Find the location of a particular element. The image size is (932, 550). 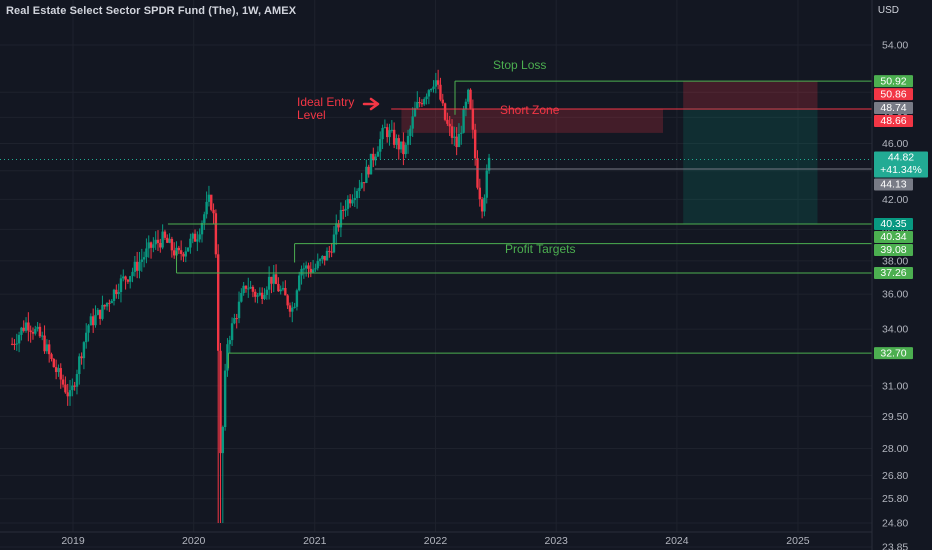

price-label-text: 50.86 is located at coordinates (893, 94).